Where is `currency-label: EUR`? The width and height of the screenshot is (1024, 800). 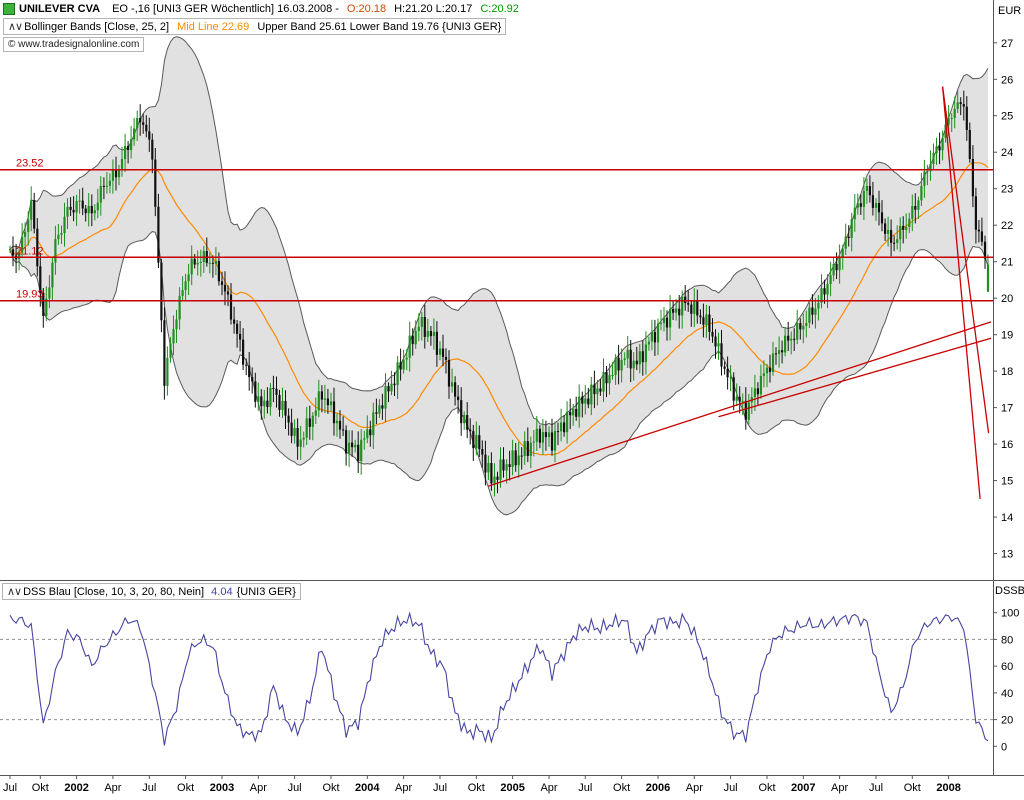
currency-label: EUR is located at coordinates (1010, 11).